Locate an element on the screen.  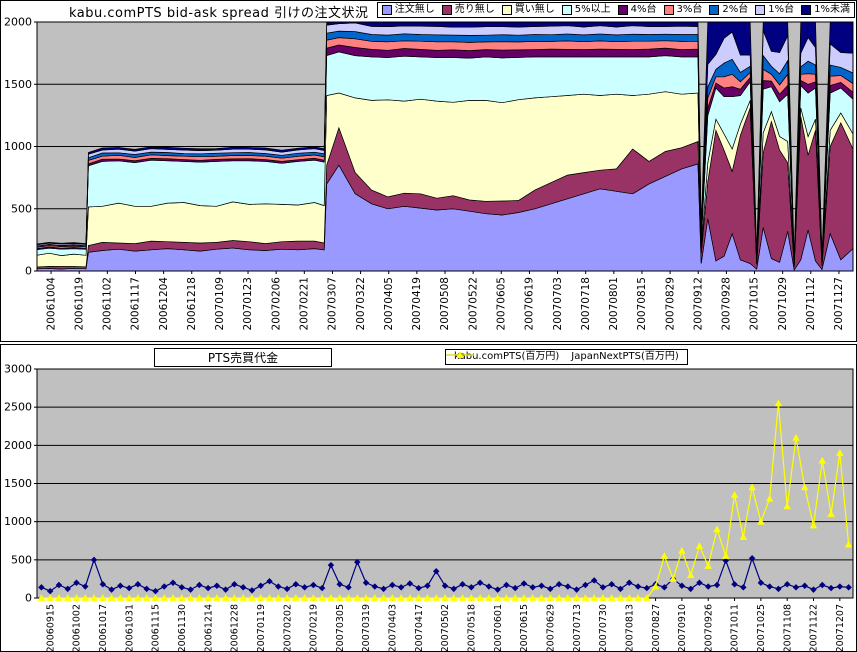
x-tick-label: 20070109 is located at coordinates (220, 303).